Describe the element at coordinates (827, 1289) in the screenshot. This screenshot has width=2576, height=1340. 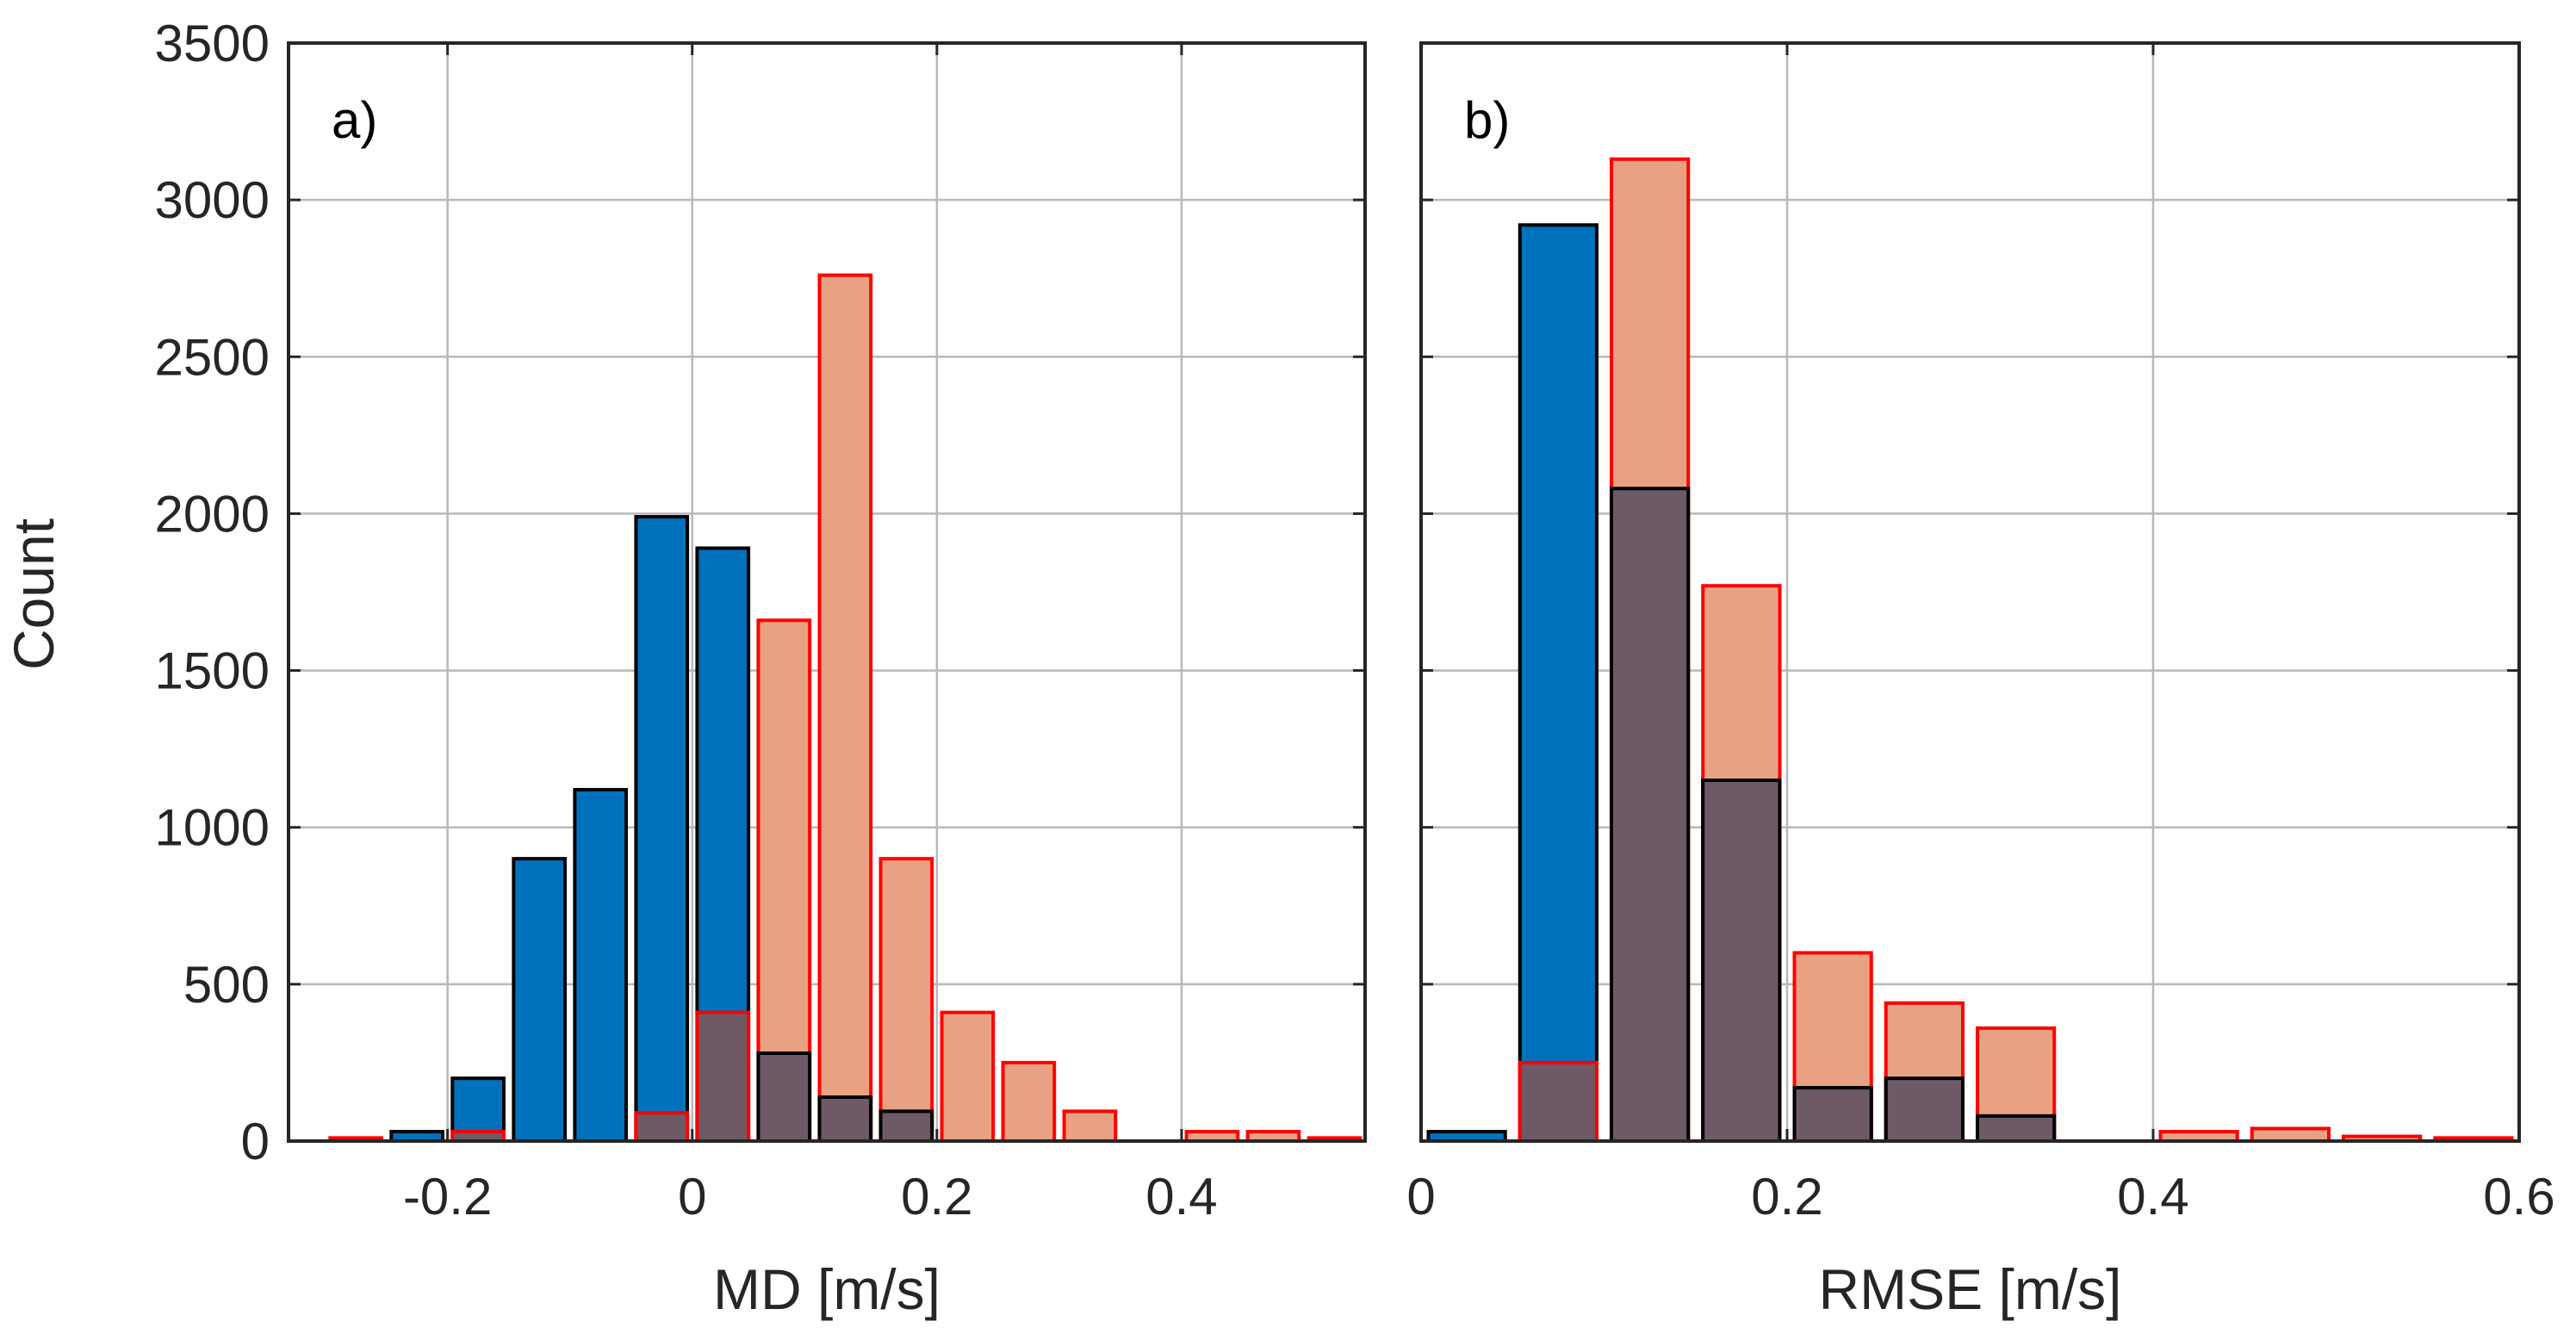
I see `x-axis-label: MD [m/s]` at that location.